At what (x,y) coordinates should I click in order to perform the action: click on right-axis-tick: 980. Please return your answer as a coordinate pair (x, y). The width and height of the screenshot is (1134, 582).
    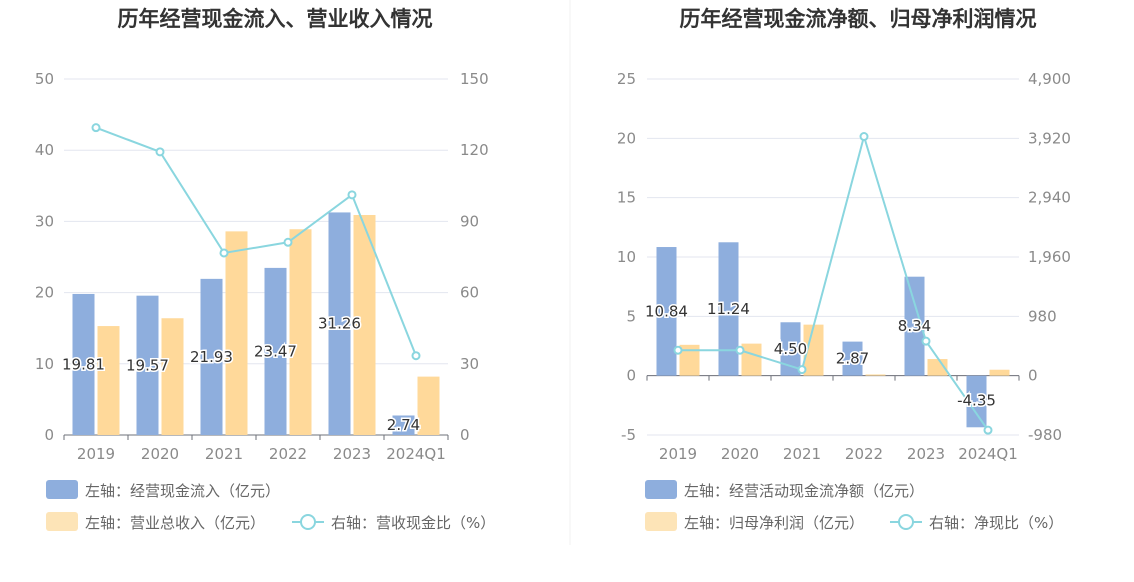
    Looking at the image, I should click on (1042, 316).